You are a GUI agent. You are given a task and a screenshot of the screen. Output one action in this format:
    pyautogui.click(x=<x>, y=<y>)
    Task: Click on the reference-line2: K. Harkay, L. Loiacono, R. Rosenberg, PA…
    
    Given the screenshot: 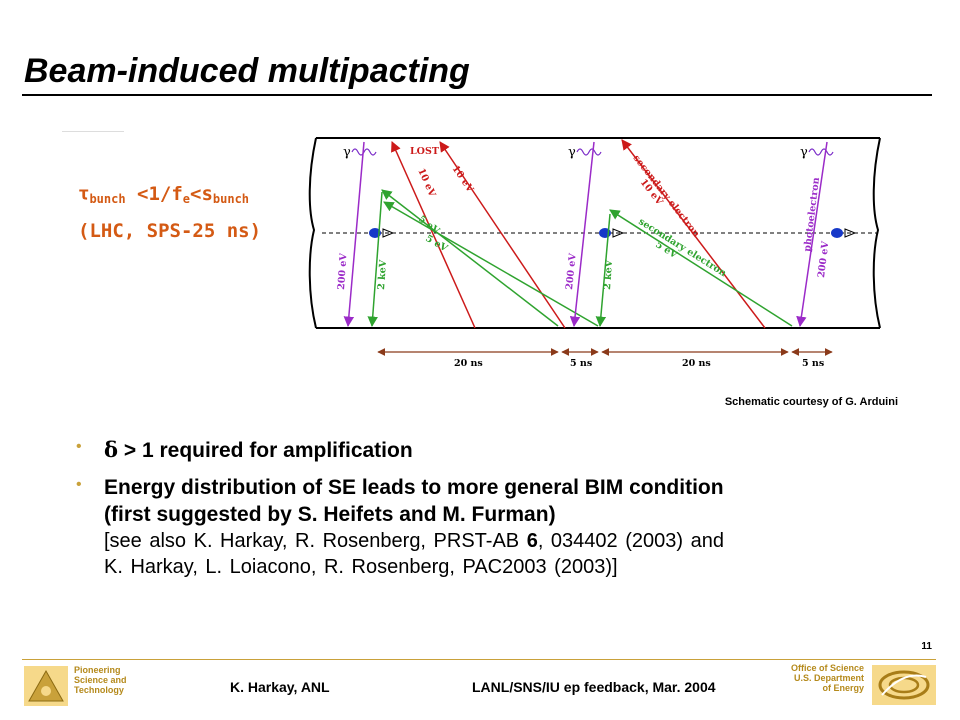 What is the action you would take?
    pyautogui.click(x=361, y=567)
    